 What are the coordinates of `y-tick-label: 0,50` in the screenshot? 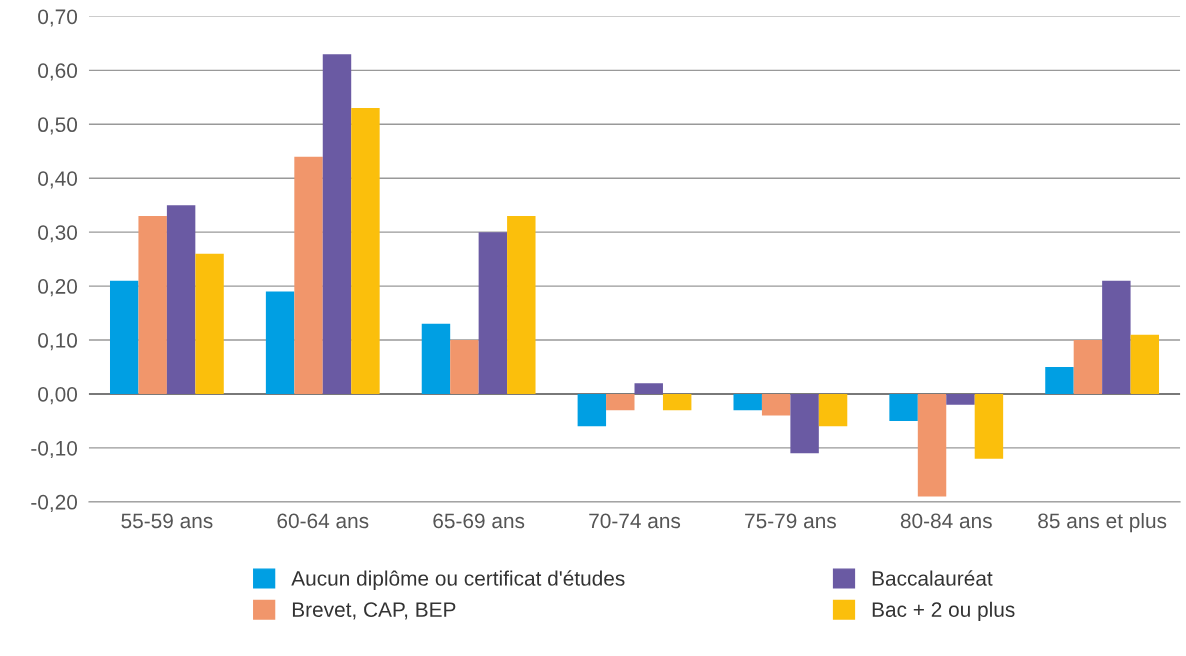 It's located at (58, 126).